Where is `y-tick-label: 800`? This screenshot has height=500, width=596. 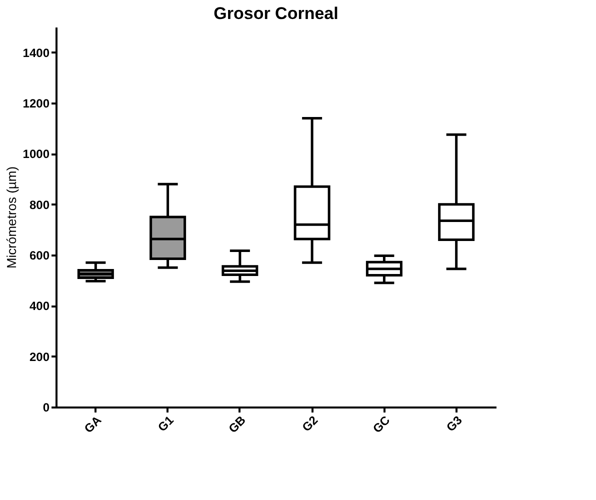 y-tick-label: 800 is located at coordinates (39, 205).